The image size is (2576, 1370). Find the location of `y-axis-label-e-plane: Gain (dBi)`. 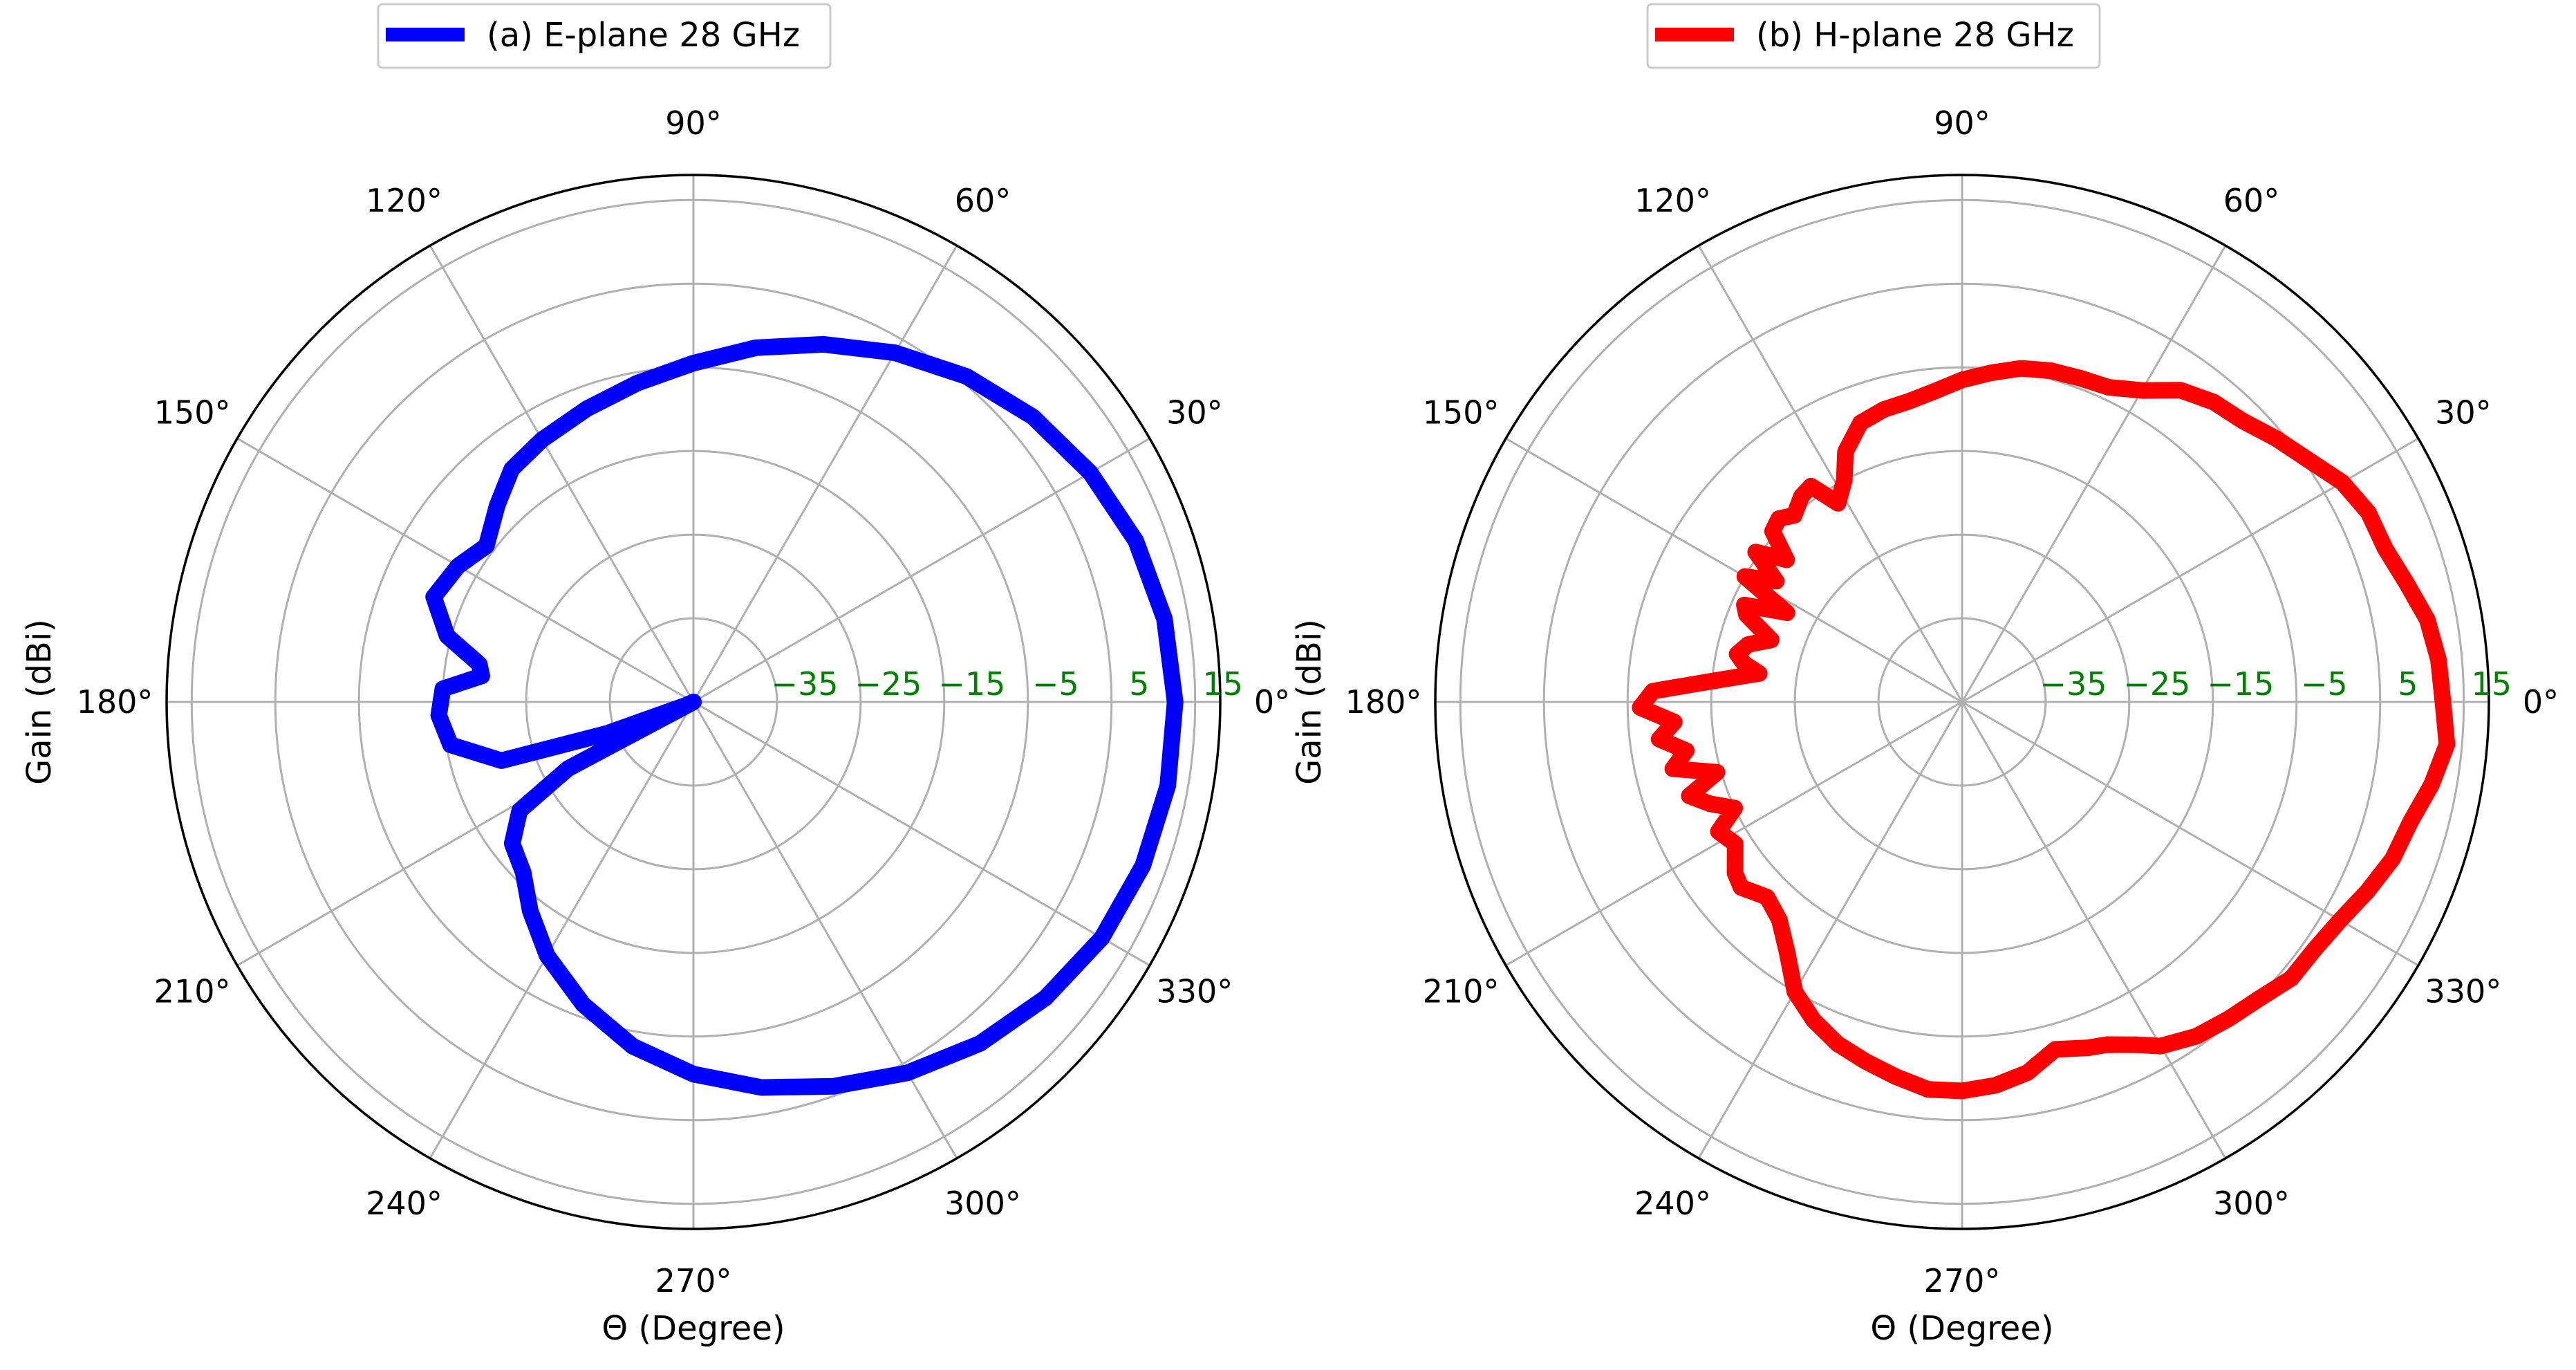

y-axis-label-e-plane: Gain (dBi) is located at coordinates (39, 702).